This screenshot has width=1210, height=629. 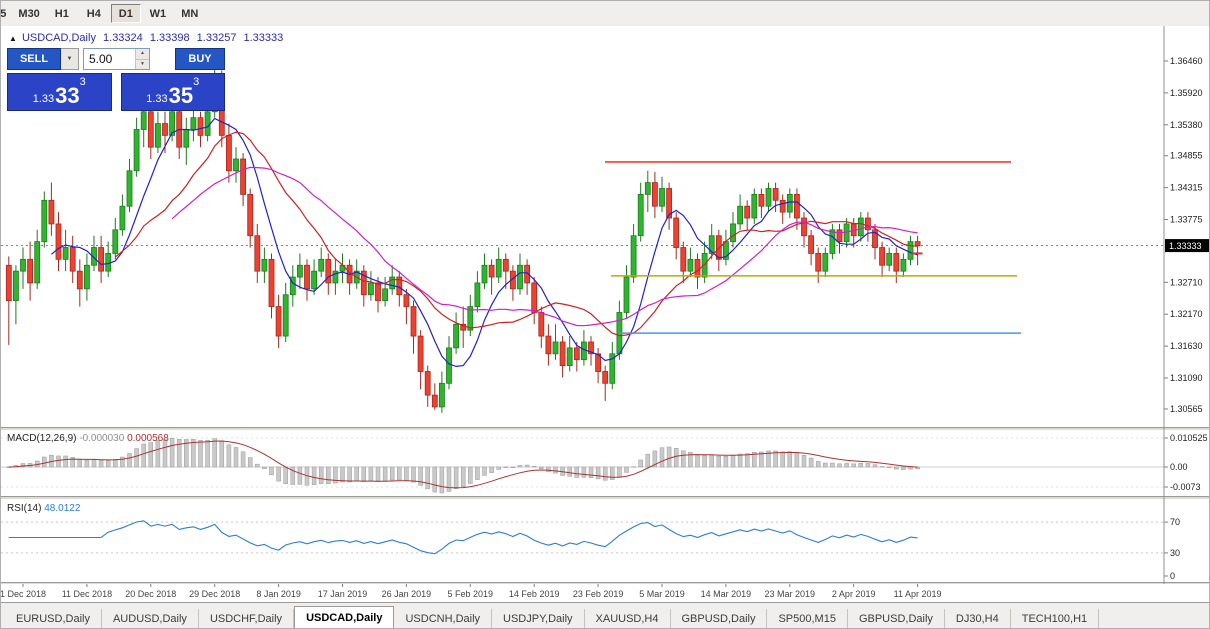 What do you see at coordinates (67, 95) in the screenshot?
I see `bid-big-digits: 33` at bounding box center [67, 95].